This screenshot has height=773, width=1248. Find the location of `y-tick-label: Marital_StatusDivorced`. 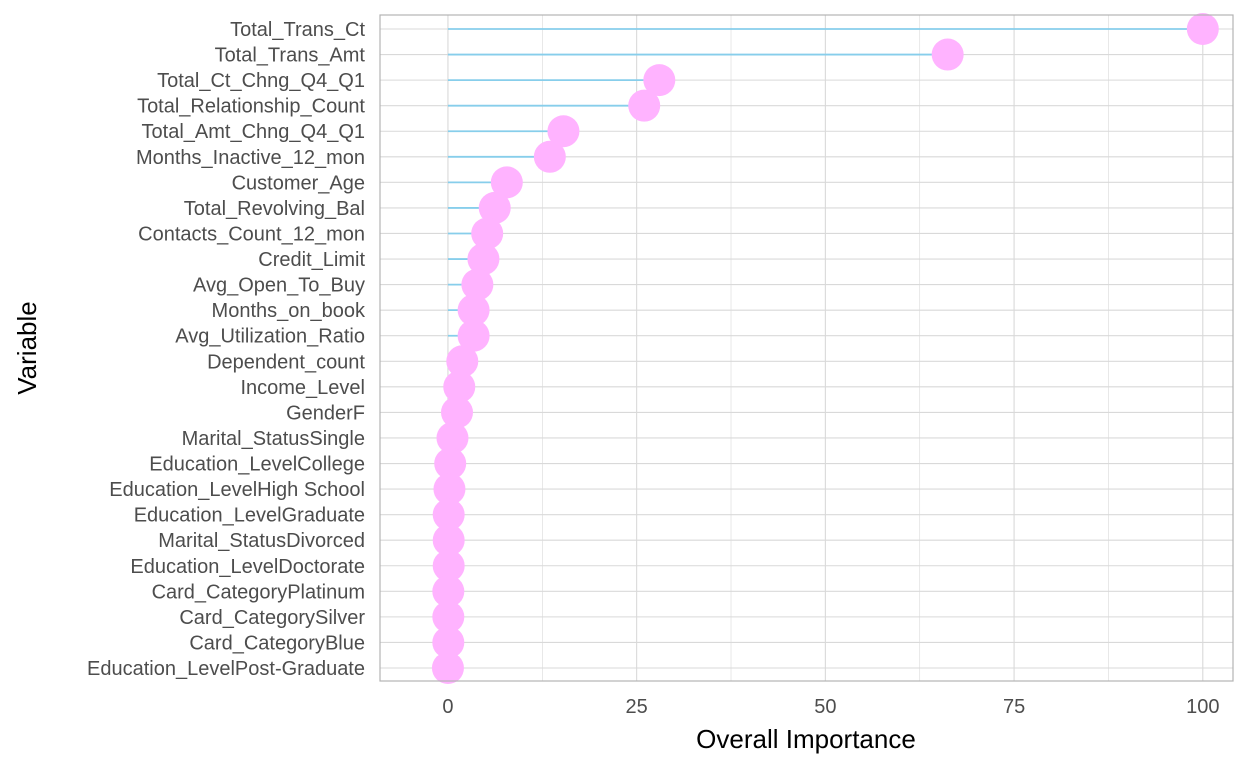

y-tick-label: Marital_StatusDivorced is located at coordinates (261, 541).